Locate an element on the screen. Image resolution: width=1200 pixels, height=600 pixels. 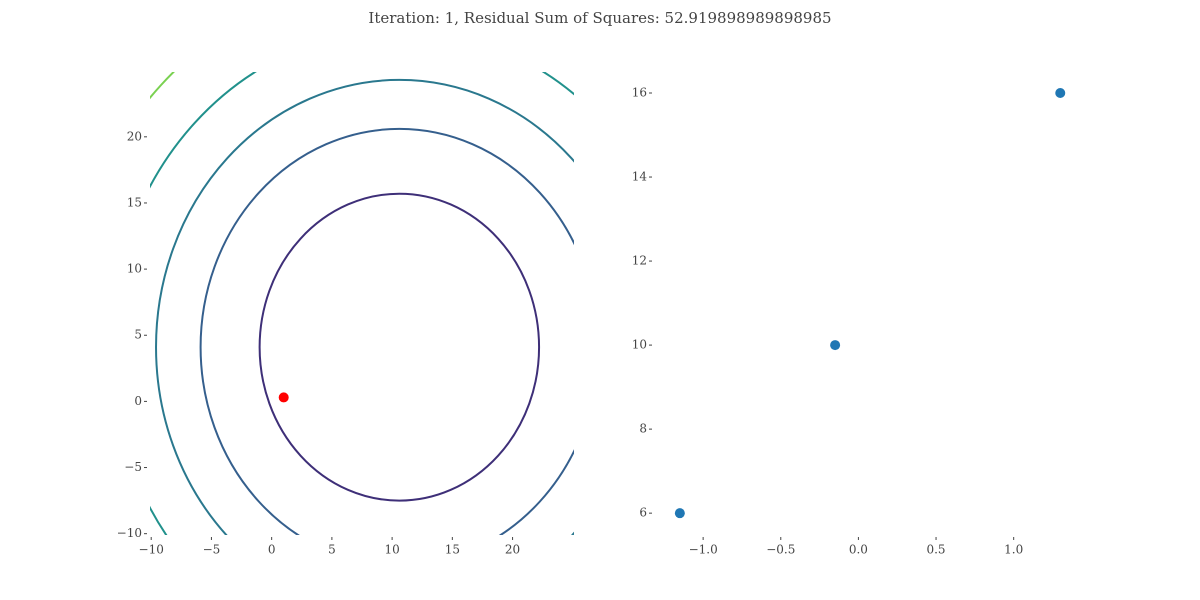
contour-line is located at coordinates (399, 347).